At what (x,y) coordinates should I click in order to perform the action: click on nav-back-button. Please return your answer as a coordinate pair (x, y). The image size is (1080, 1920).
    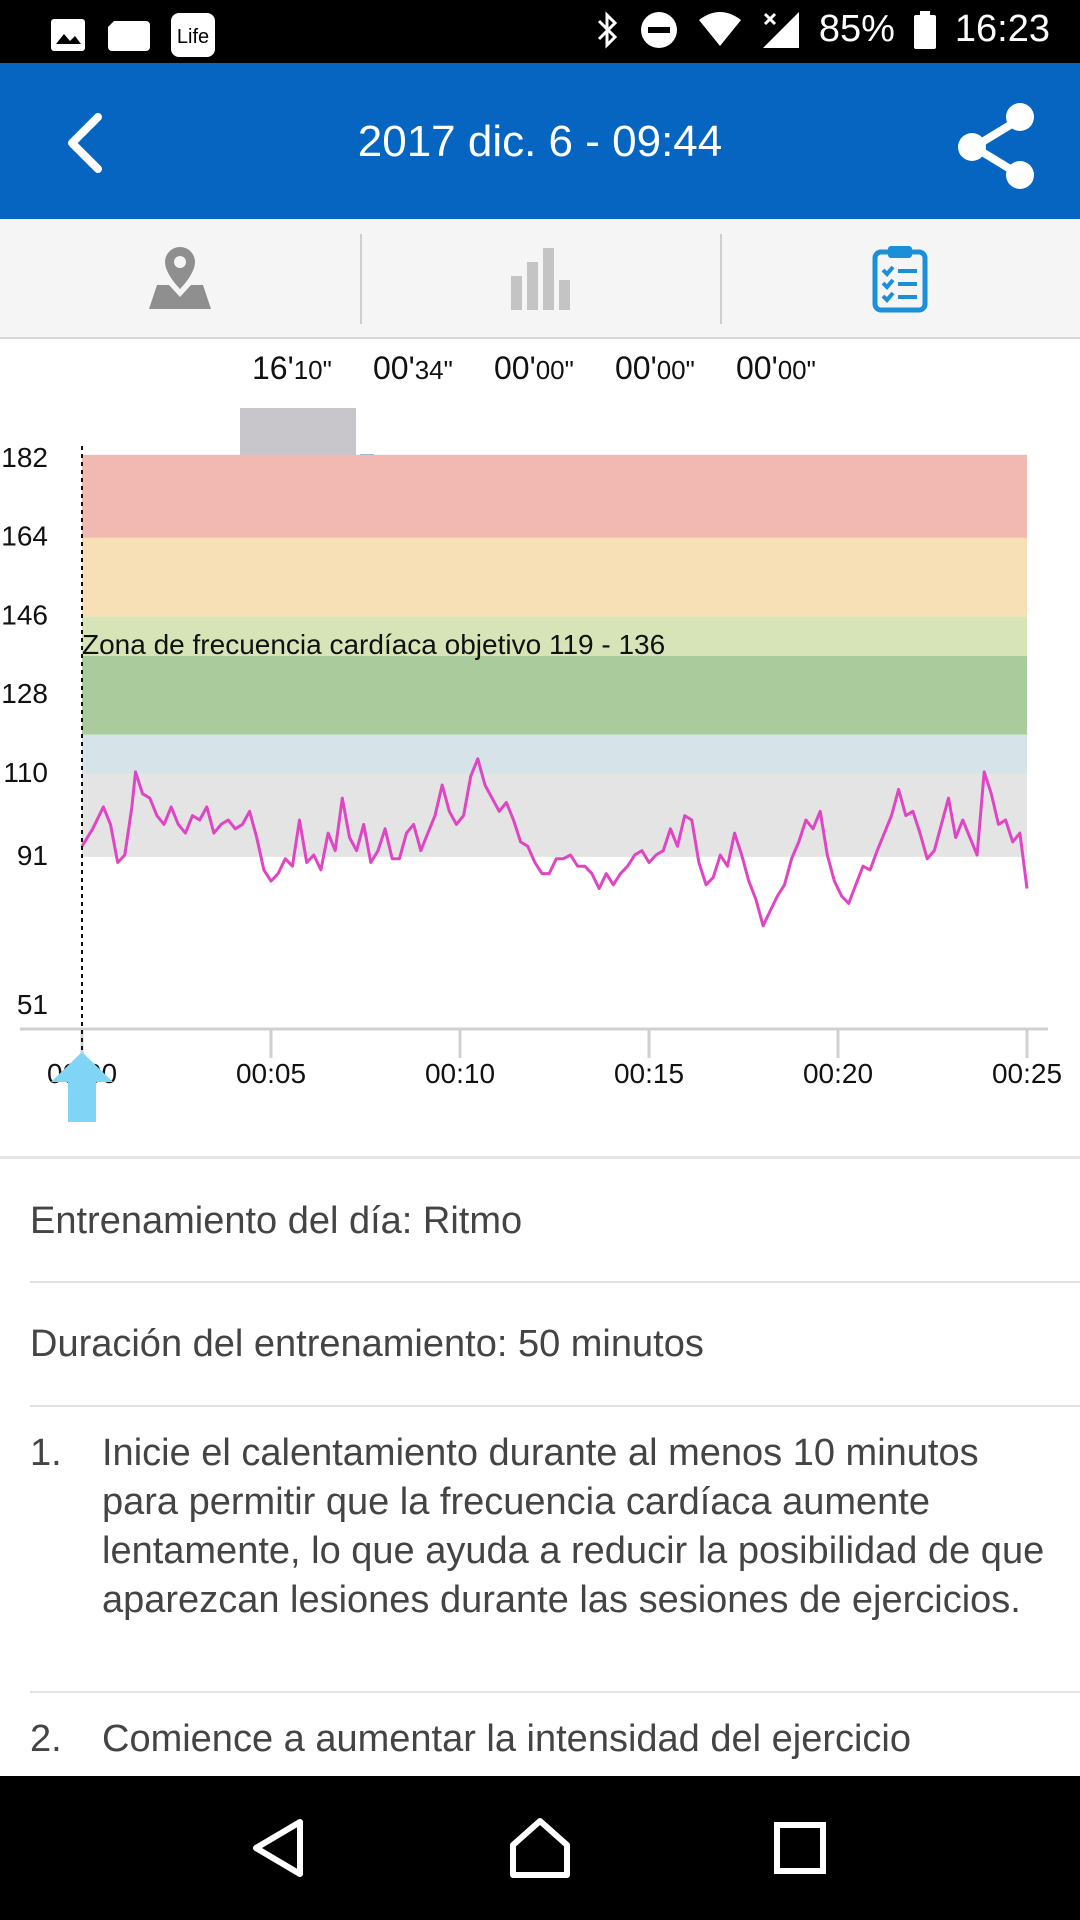
    Looking at the image, I should click on (280, 1848).